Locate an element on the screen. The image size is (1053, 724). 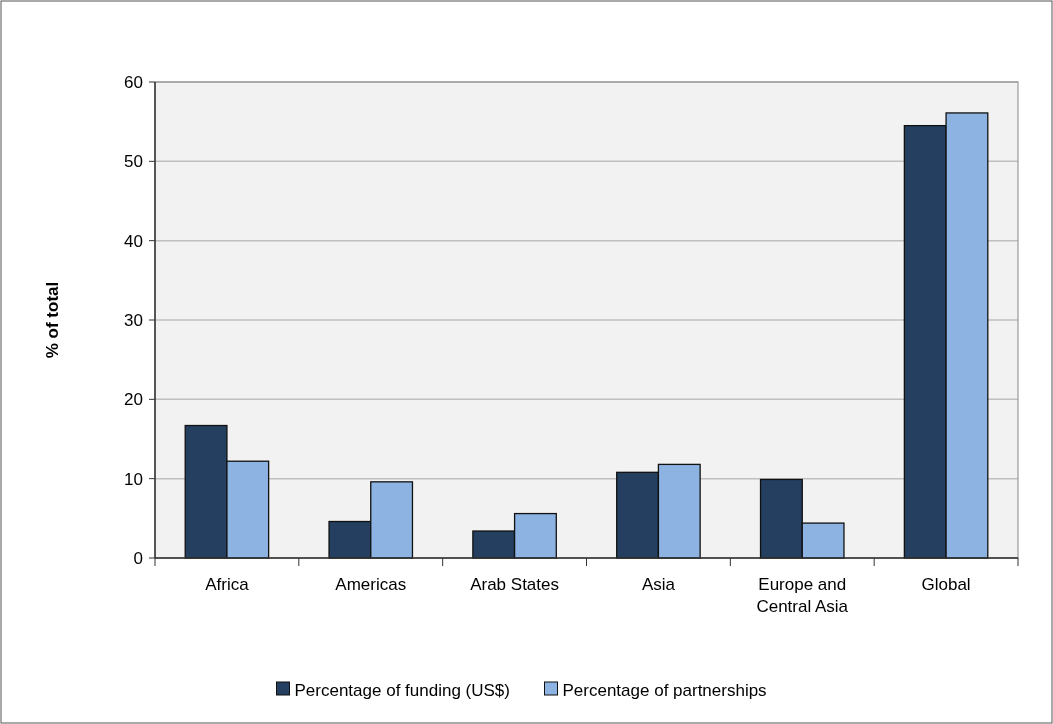
x-tick-label: Europe and Central Asia is located at coordinates (802, 595).